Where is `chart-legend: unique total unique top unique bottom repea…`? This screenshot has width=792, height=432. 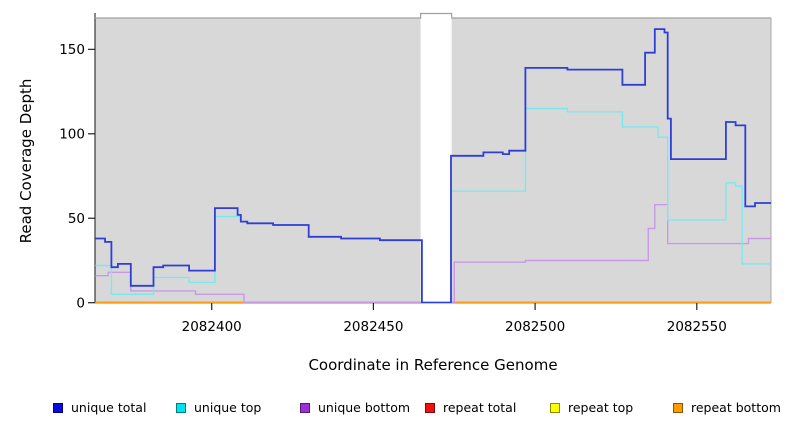 chart-legend: unique total unique top unique bottom repea… is located at coordinates (396, 411).